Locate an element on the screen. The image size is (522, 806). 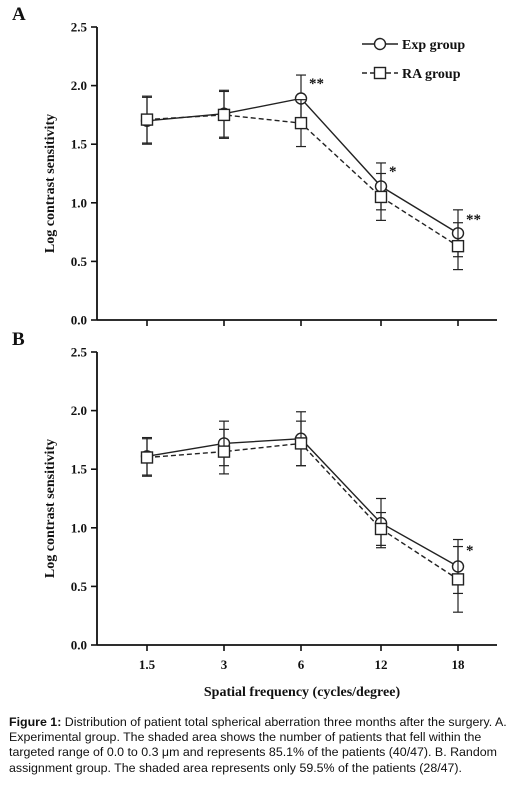
series-exp-group is located at coordinates (302, 166).